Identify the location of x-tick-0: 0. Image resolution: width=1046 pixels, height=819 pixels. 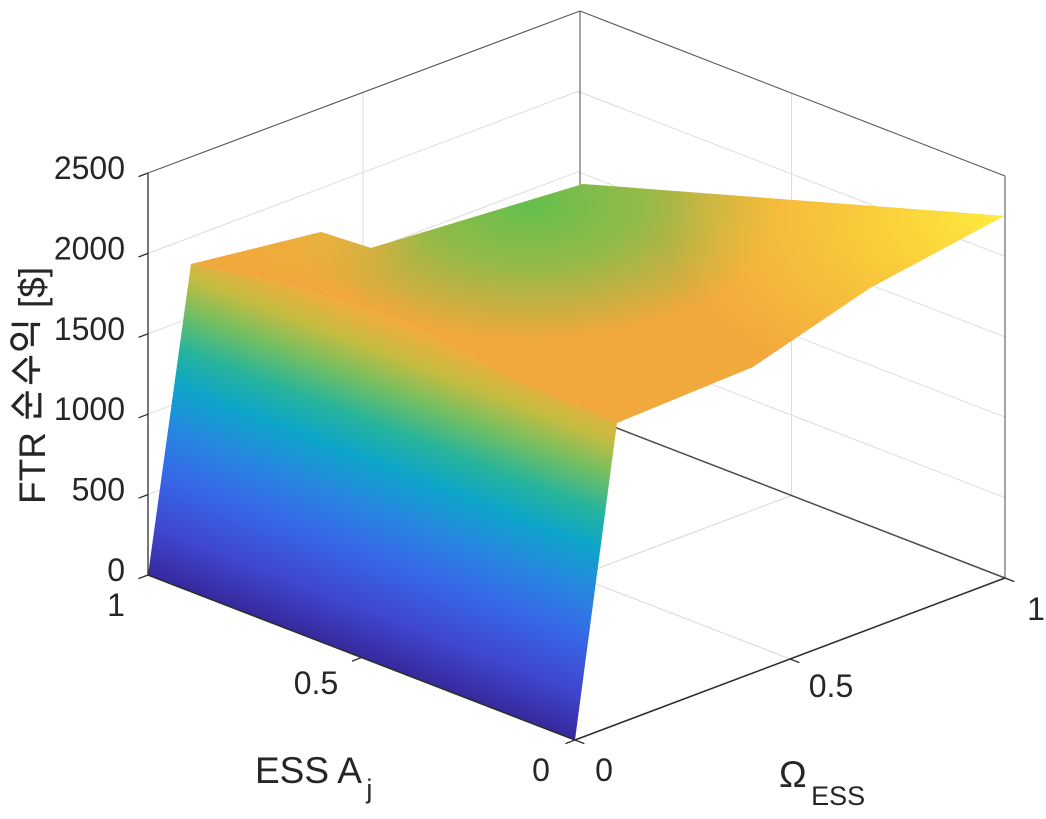
(541, 770).